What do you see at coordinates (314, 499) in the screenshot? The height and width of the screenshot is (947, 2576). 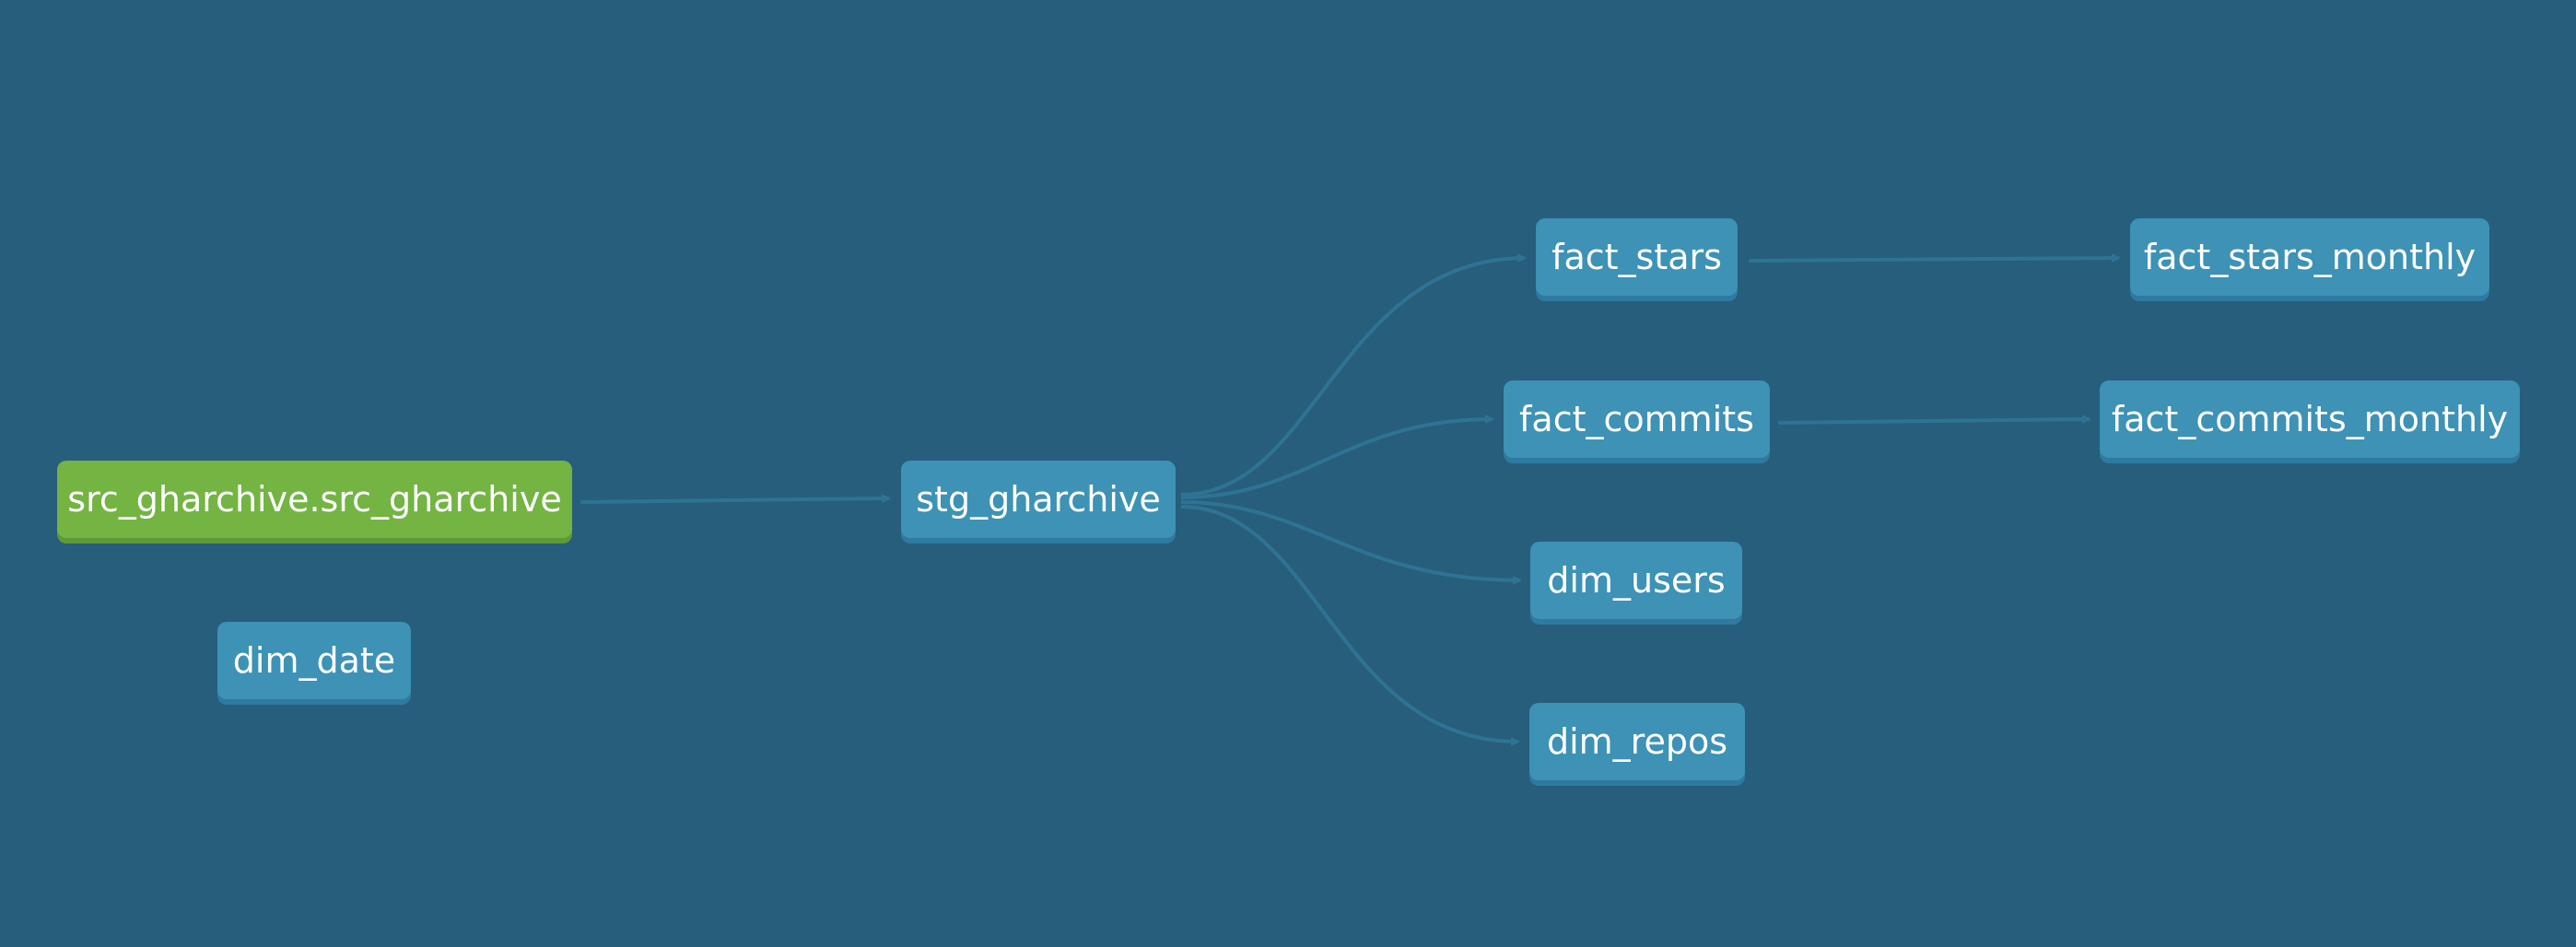 I see `node-src-gharchive: src_gharchive.src_gharchive` at bounding box center [314, 499].